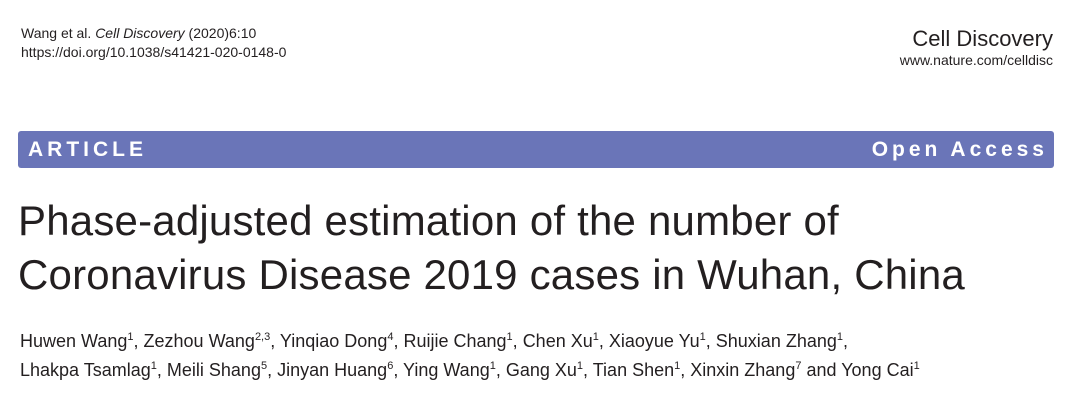 The image size is (1080, 402). What do you see at coordinates (557, 341) in the screenshot?
I see `author-name: Chen Xu` at bounding box center [557, 341].